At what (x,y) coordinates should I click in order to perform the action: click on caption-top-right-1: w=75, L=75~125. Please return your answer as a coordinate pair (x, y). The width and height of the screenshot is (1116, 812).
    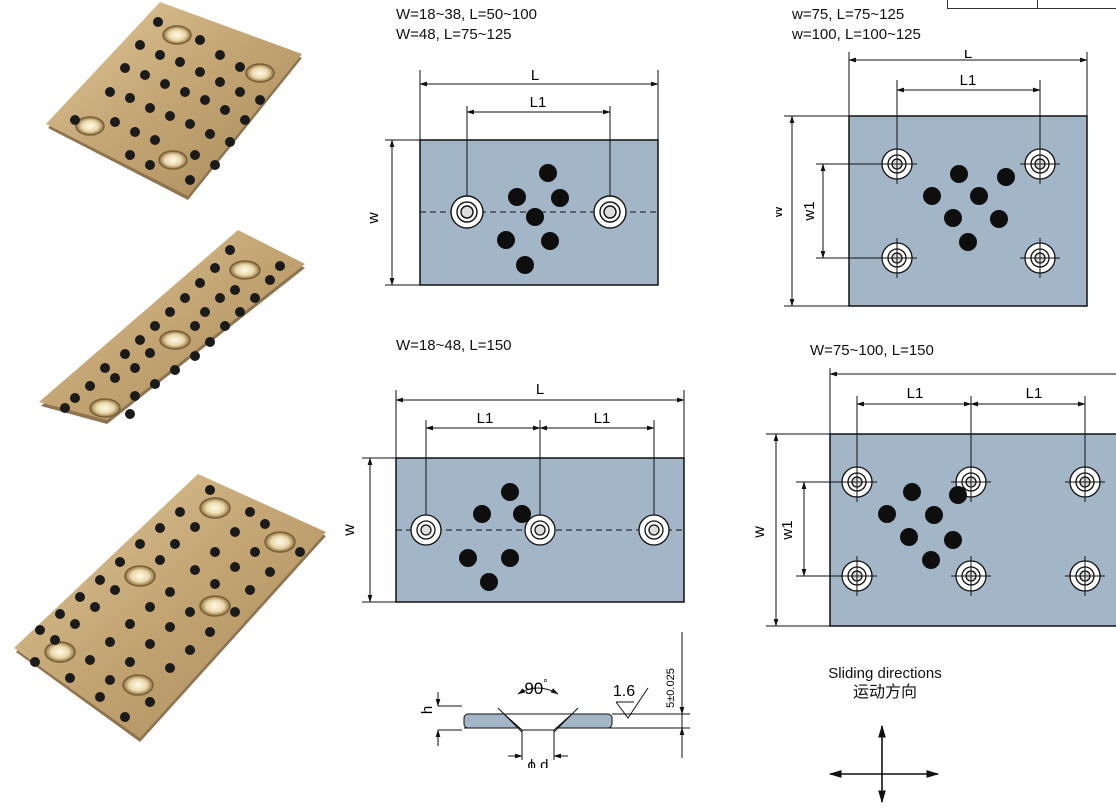
    Looking at the image, I should click on (848, 14).